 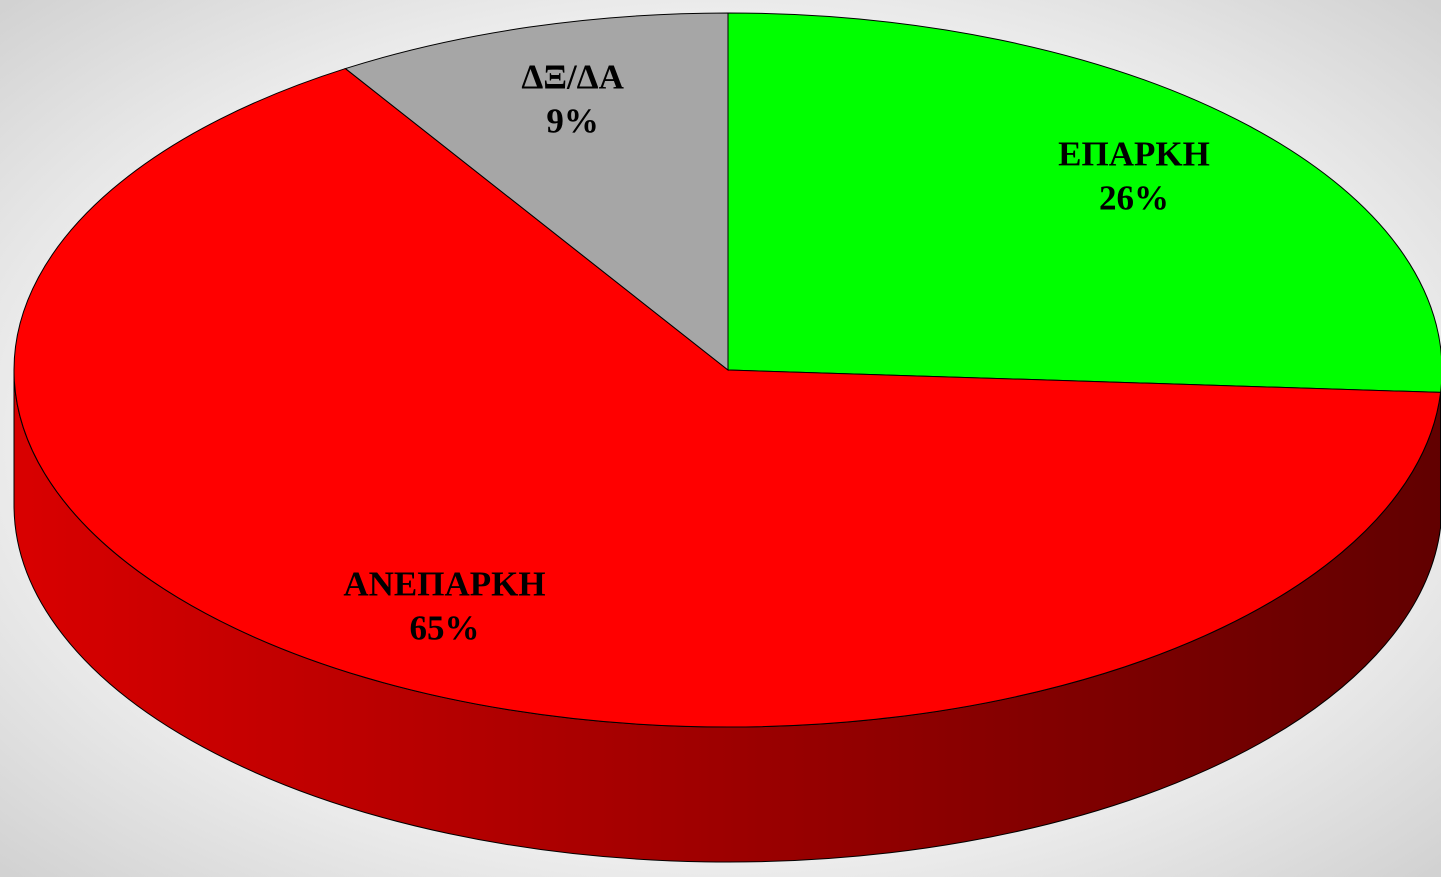 I want to click on slice-category-label: ΑΝΕΠΑΡΚΗ, so click(x=444, y=584).